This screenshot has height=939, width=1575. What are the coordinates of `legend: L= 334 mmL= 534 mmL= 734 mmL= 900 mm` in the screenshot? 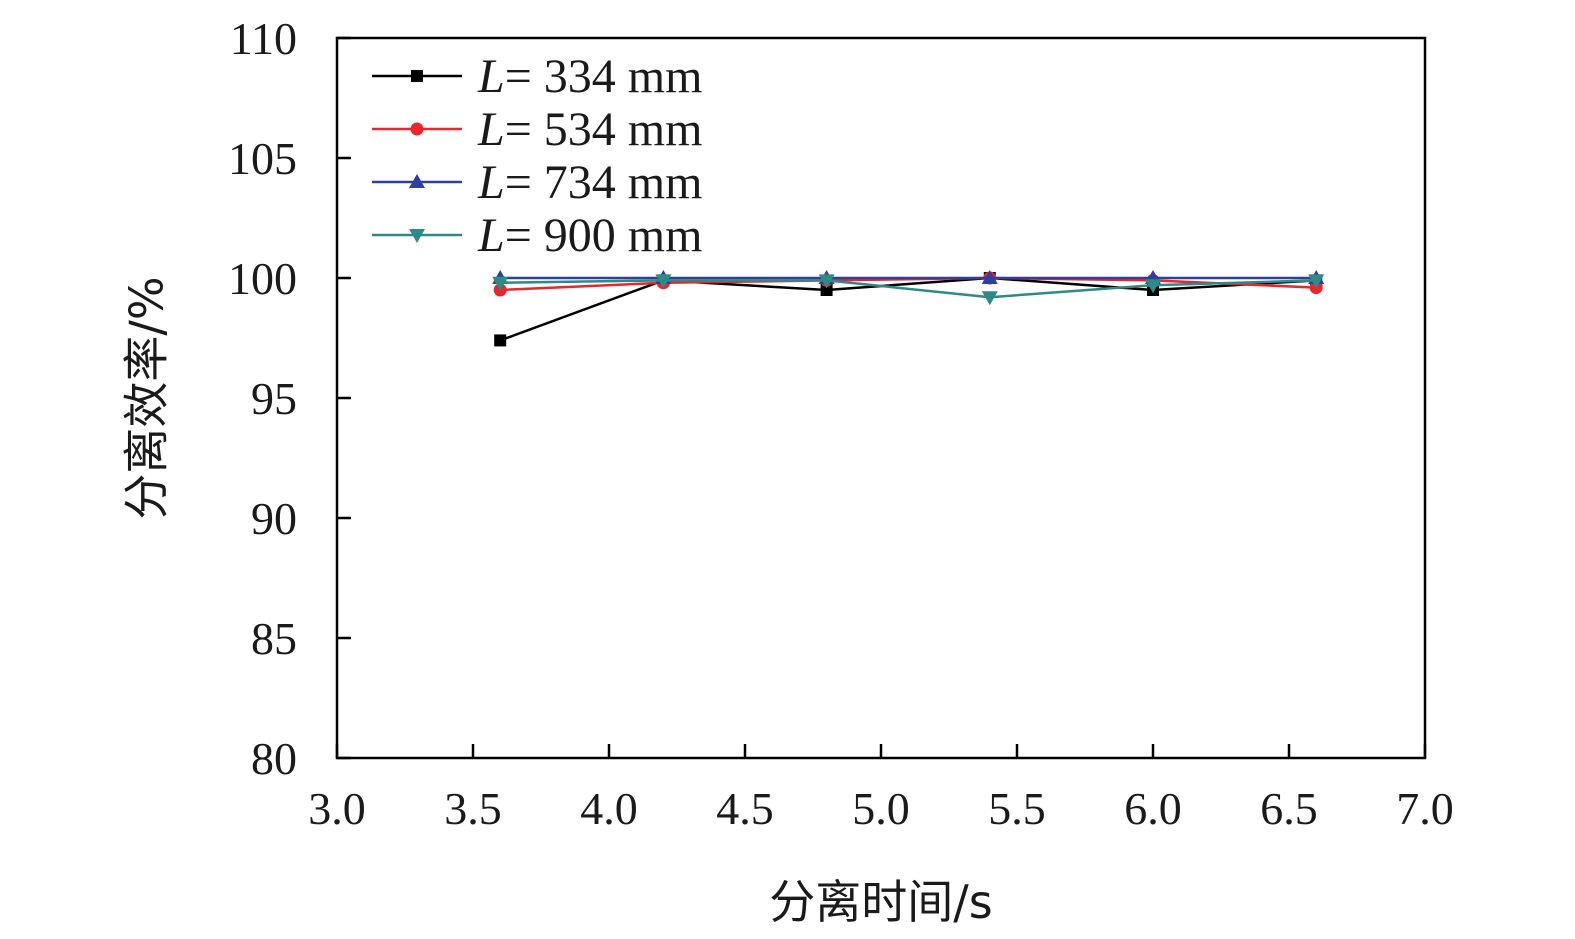 It's located at (537, 156).